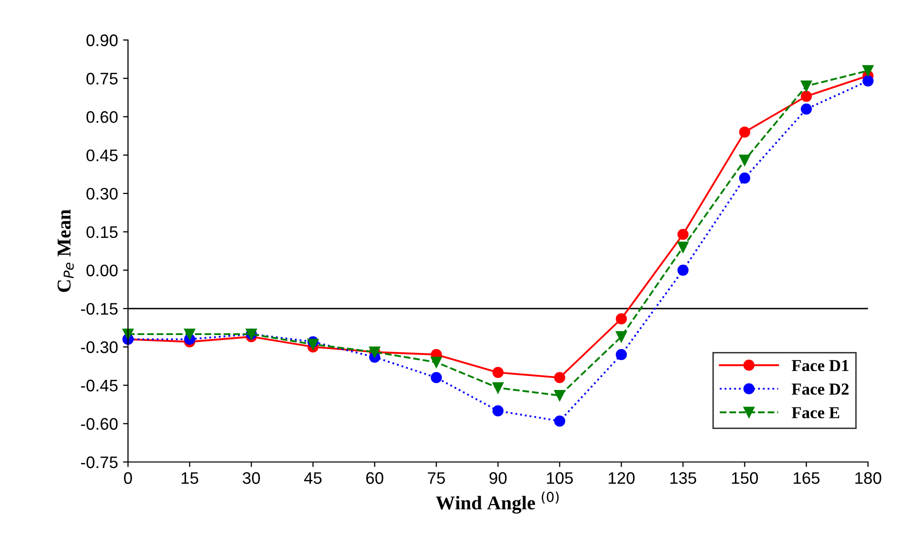 Image resolution: width=903 pixels, height=554 pixels. What do you see at coordinates (66, 250) in the screenshot?
I see `y-axis-title: C$_{Pe}$ Mean` at bounding box center [66, 250].